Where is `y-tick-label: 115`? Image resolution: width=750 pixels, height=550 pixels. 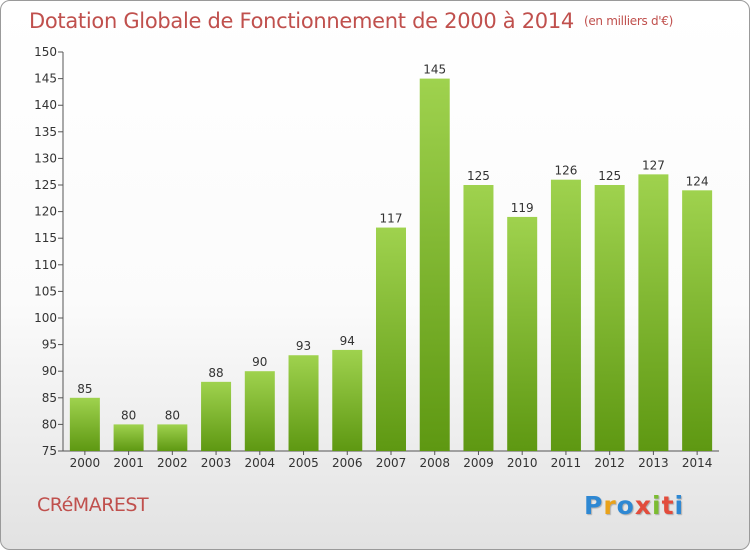 y-tick-label: 115 is located at coordinates (45, 238).